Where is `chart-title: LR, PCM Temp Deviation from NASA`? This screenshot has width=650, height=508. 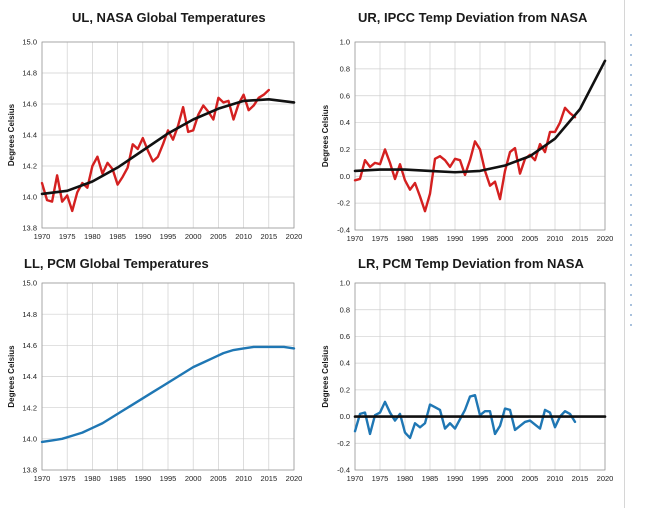 chart-title: LR, PCM Temp Deviation from NASA is located at coordinates (471, 263).